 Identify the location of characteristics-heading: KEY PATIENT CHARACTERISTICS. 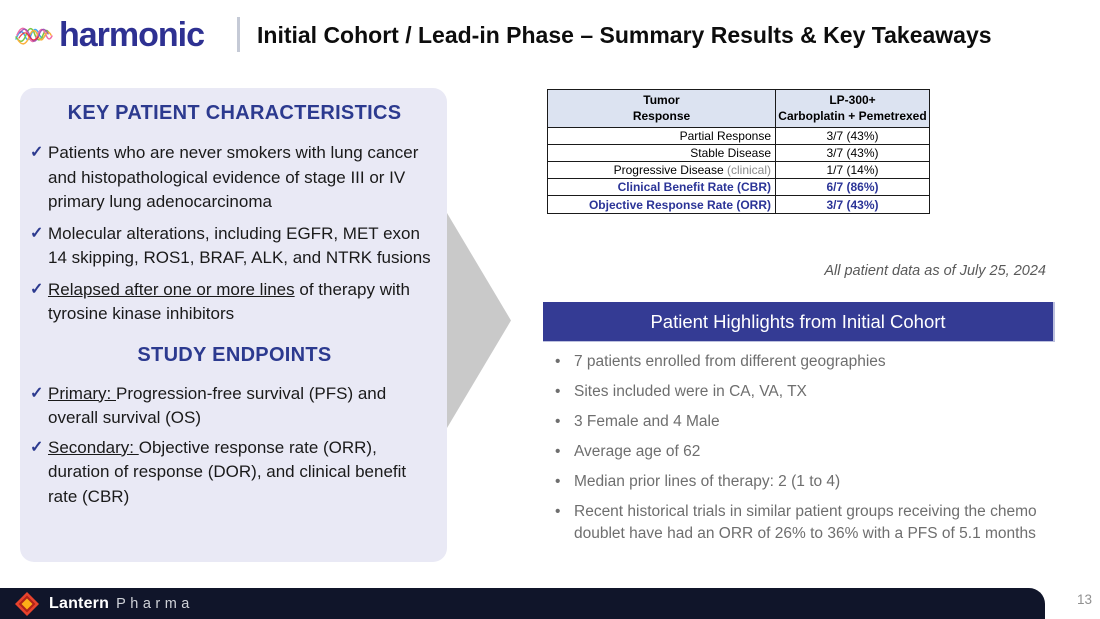
(234, 113).